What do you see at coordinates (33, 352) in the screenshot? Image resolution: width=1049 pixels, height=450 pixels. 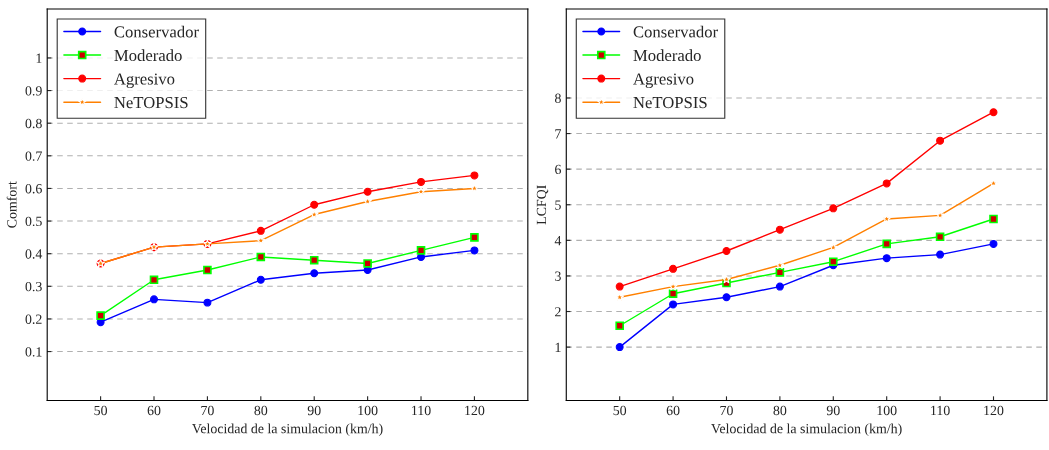 I see `y-tick-label: 0.1` at bounding box center [33, 352].